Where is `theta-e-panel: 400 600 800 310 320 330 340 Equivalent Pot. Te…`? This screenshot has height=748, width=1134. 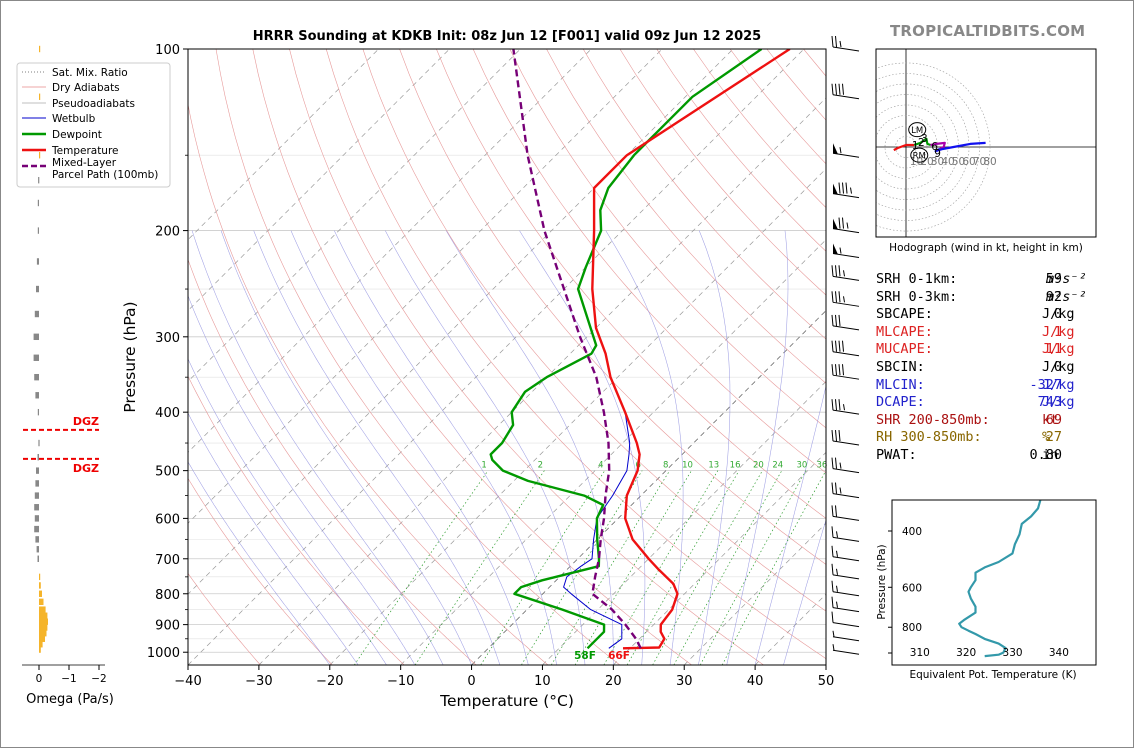 theta-e-panel: 400 600 800 310 320 330 340 Equivalent Pot. Te… is located at coordinates (986, 590).